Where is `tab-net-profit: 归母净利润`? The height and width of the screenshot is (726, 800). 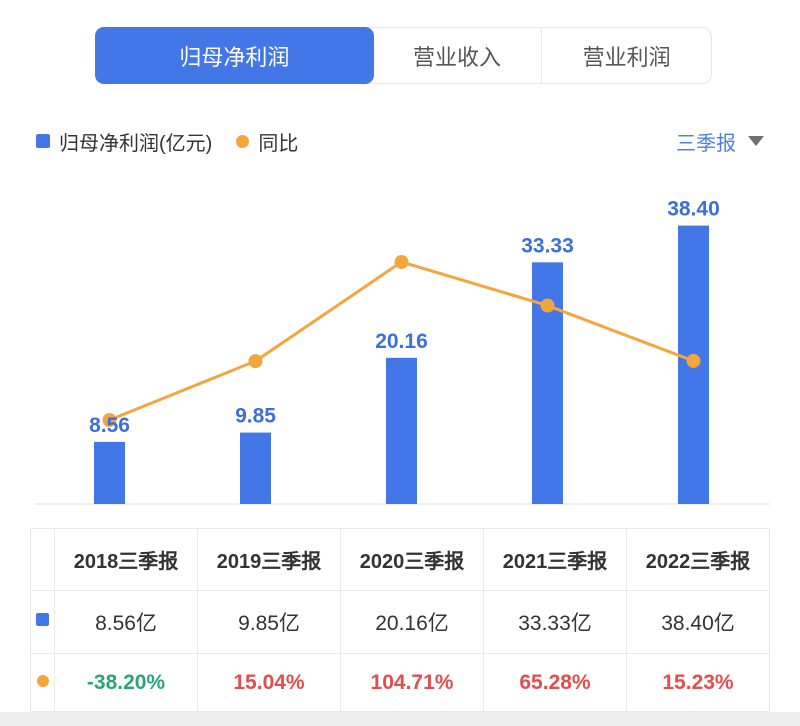
tab-net-profit: 归母净利润 is located at coordinates (234, 55).